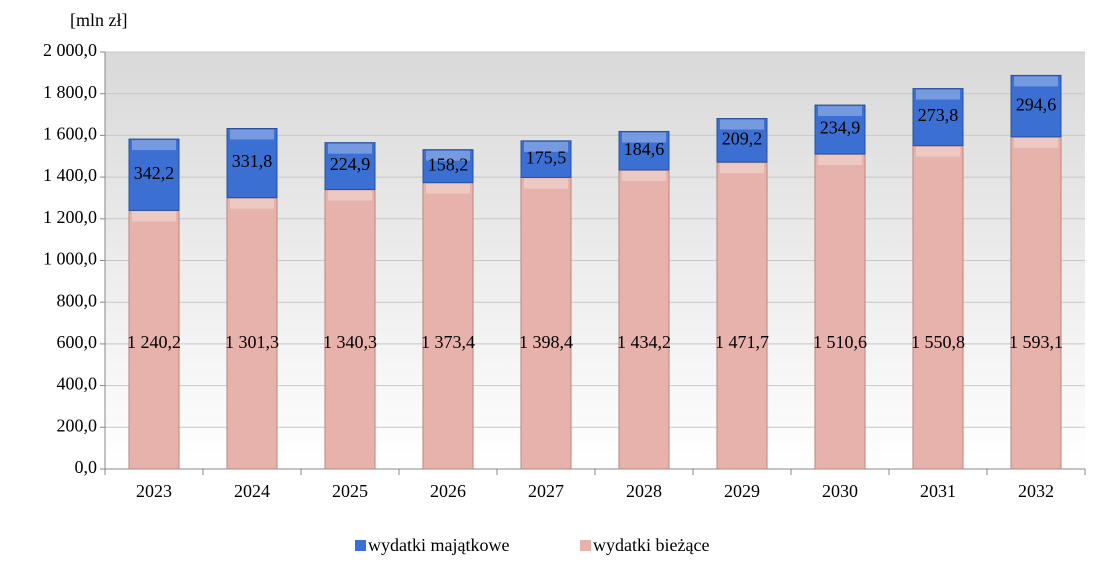  I want to click on x-tick-label: 2026, so click(448, 491).